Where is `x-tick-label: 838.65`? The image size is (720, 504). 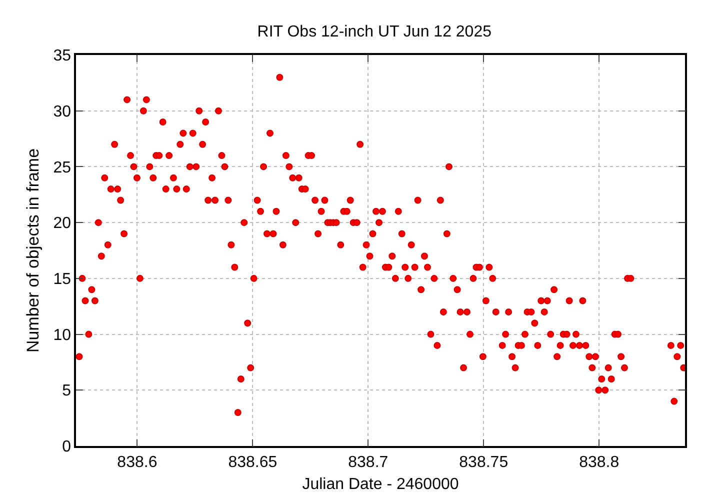 x-tick-label: 838.65 is located at coordinates (253, 462).